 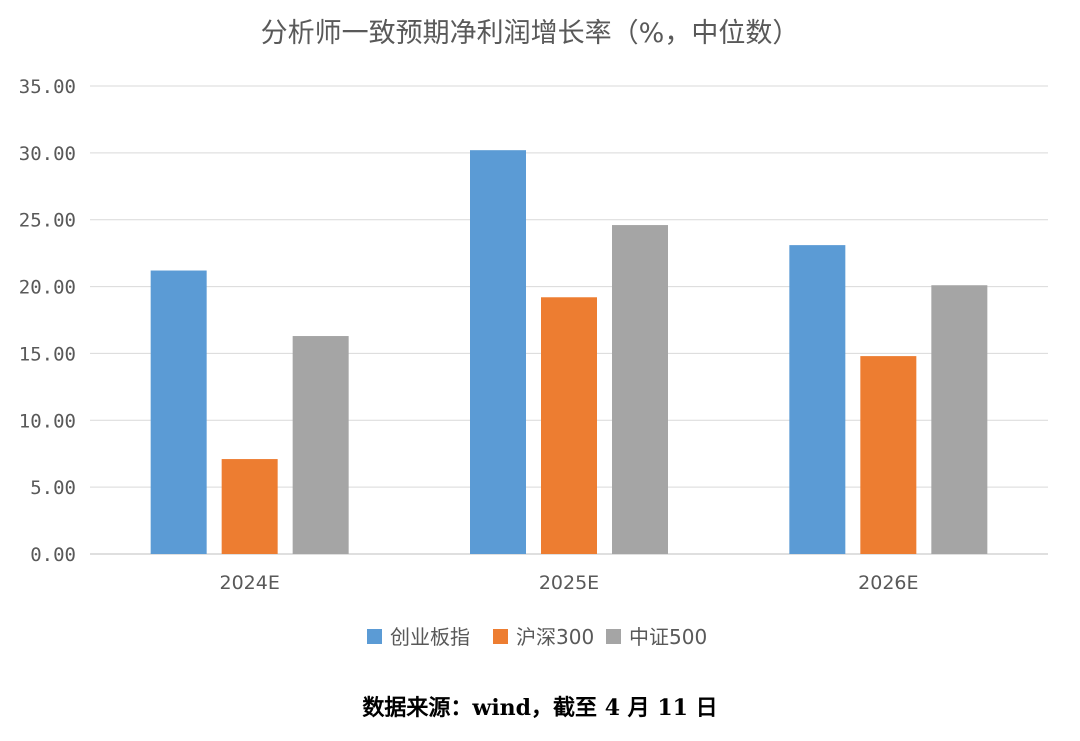 I want to click on x-axis: 2024E 2025E 2026E, so click(x=568, y=583).